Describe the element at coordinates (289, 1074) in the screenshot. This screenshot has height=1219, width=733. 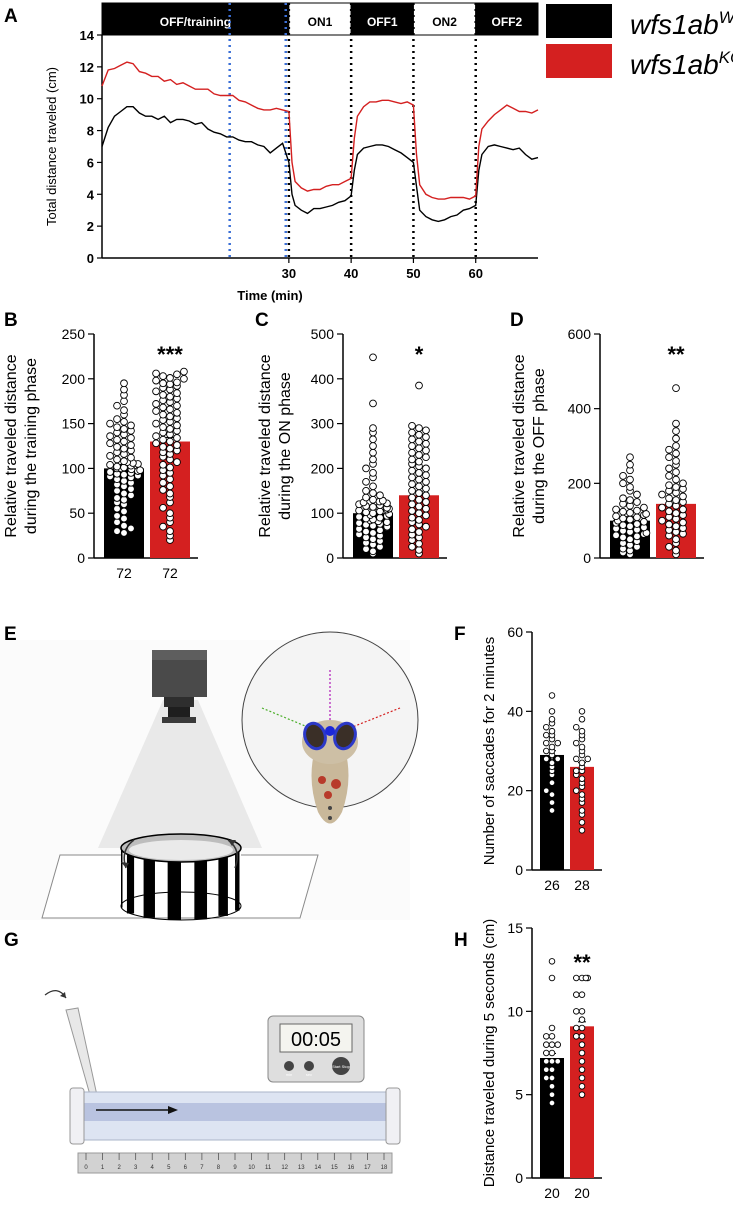
I see `timer-button-min: min` at that location.